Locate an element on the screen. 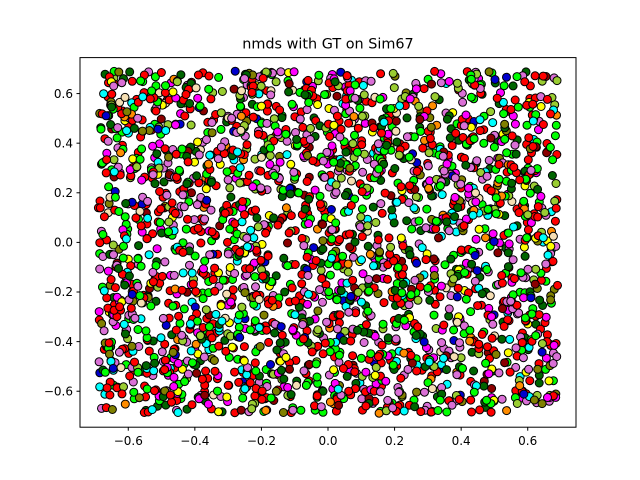 The image size is (640, 480). y-tick-label: 0.6 is located at coordinates (63, 94).